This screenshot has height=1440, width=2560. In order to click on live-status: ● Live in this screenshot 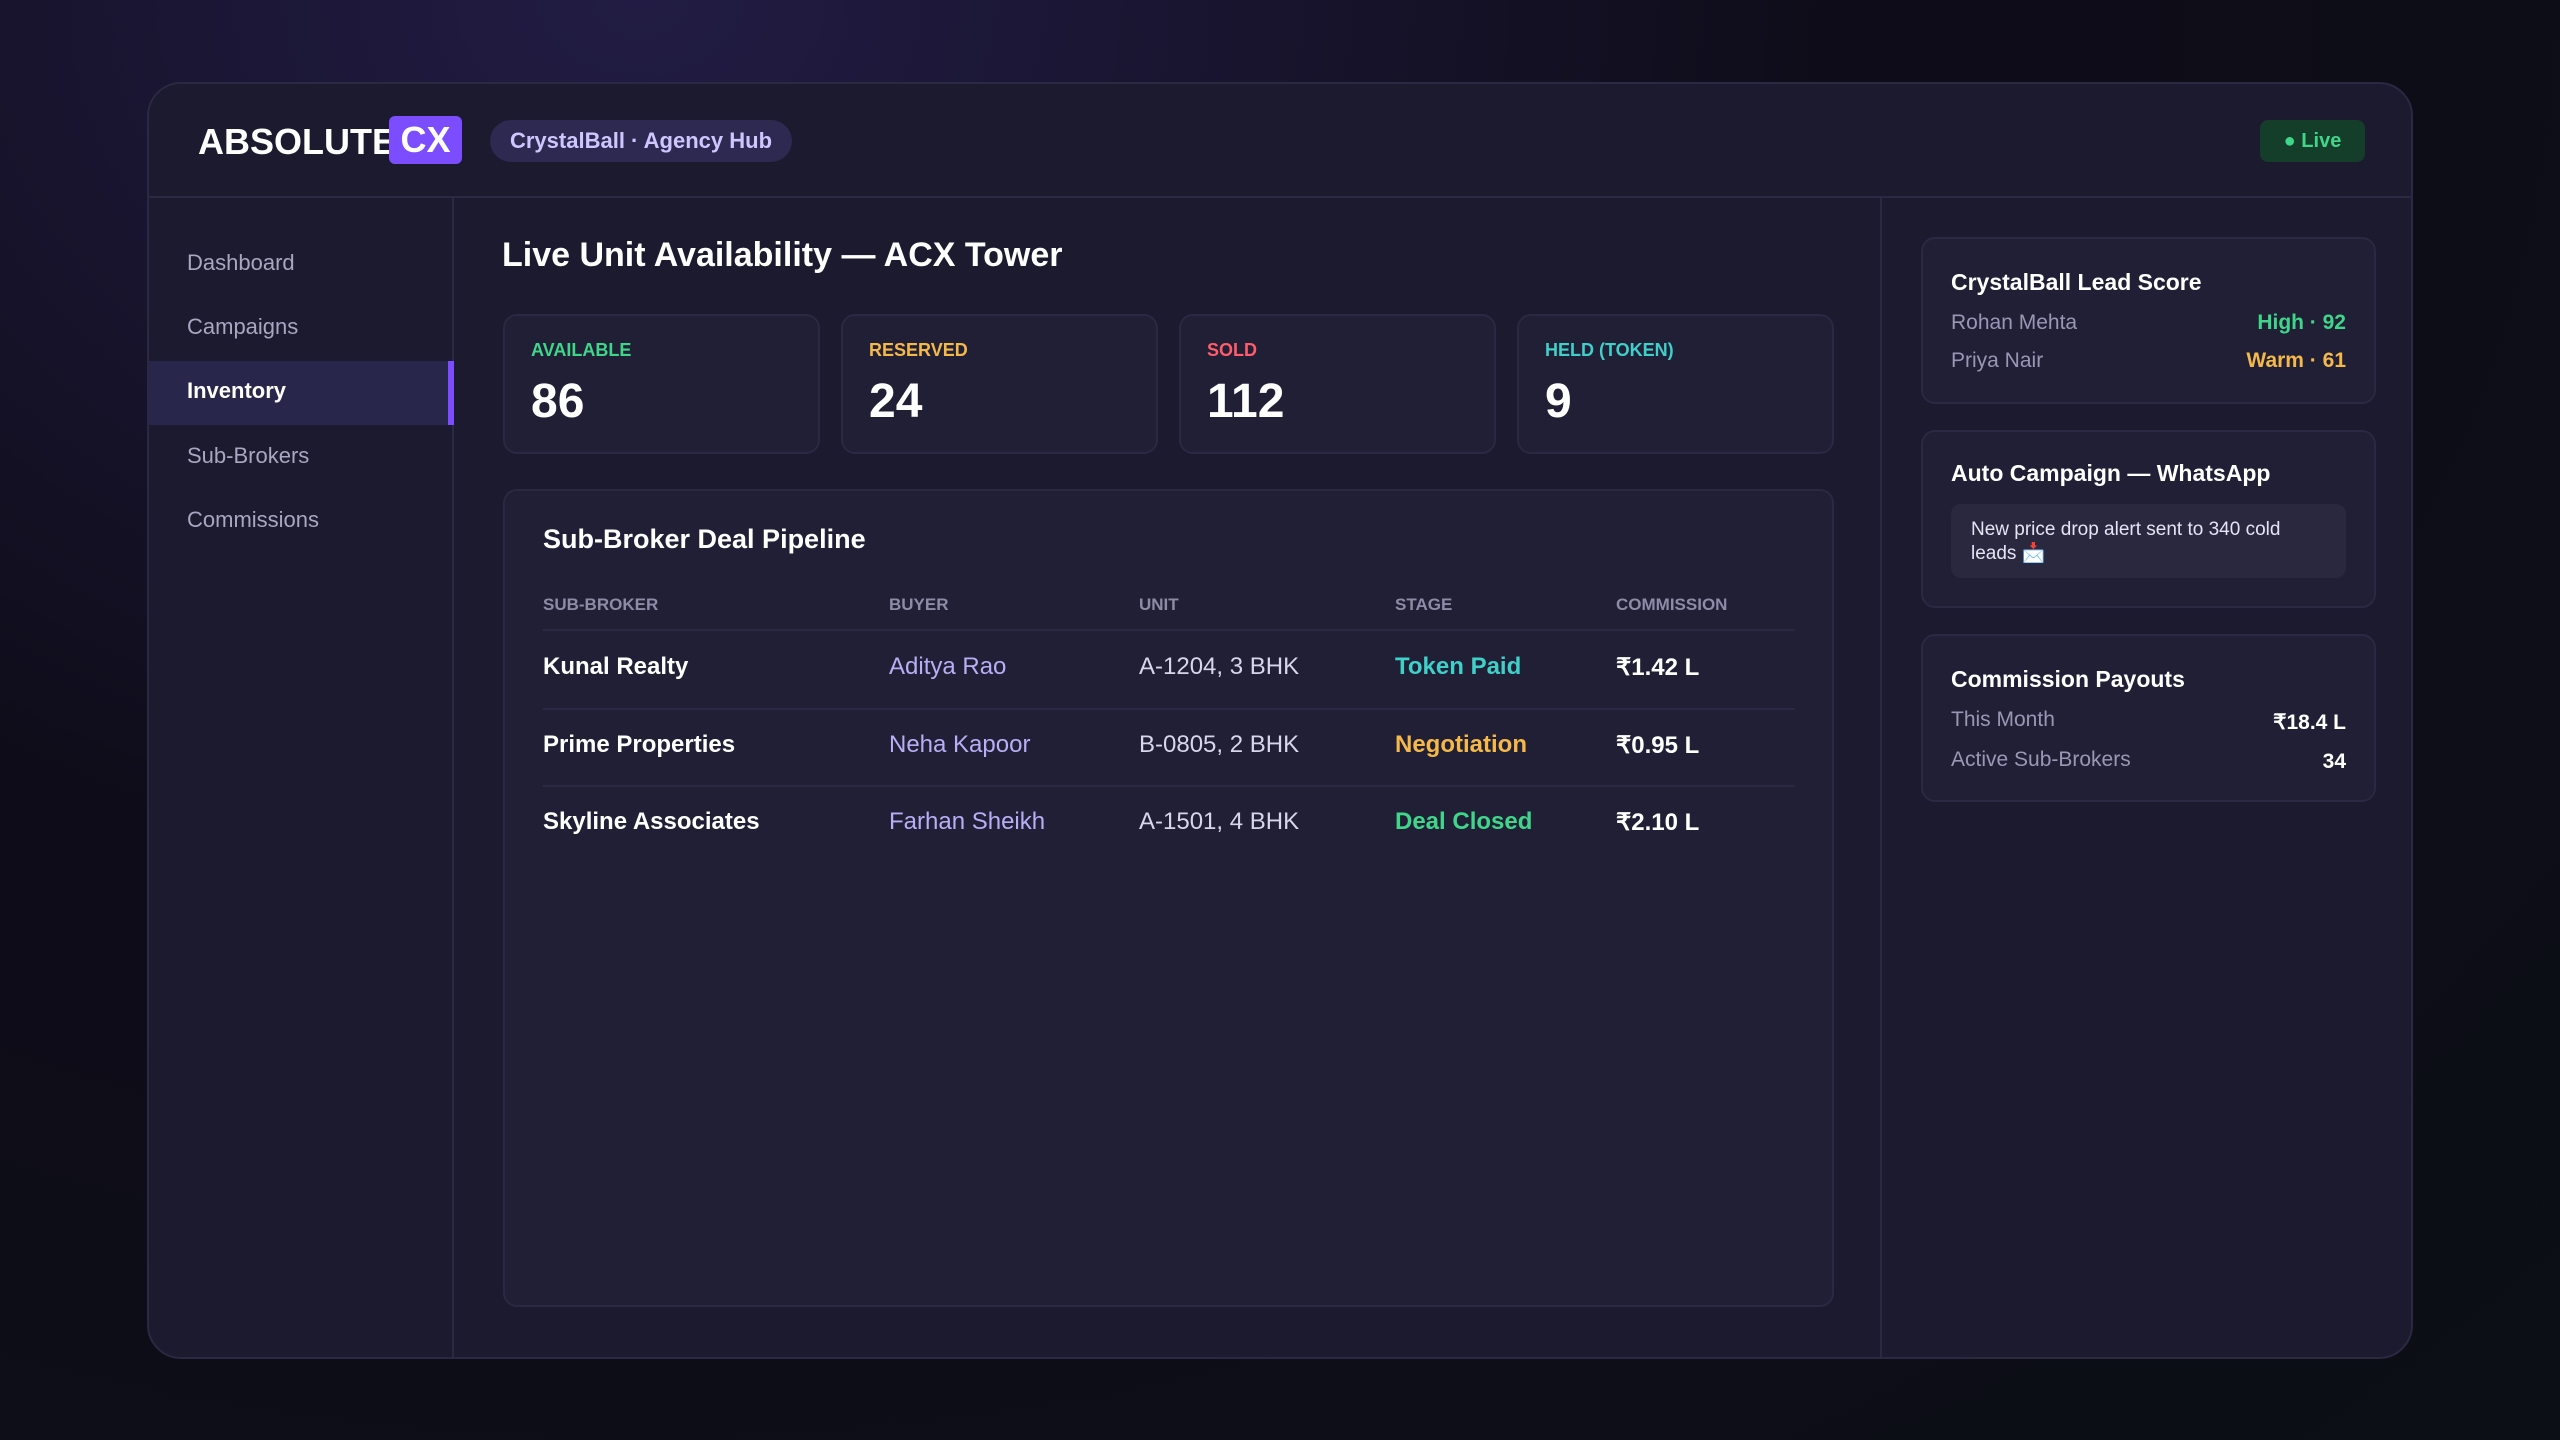, I will do `click(2312, 141)`.